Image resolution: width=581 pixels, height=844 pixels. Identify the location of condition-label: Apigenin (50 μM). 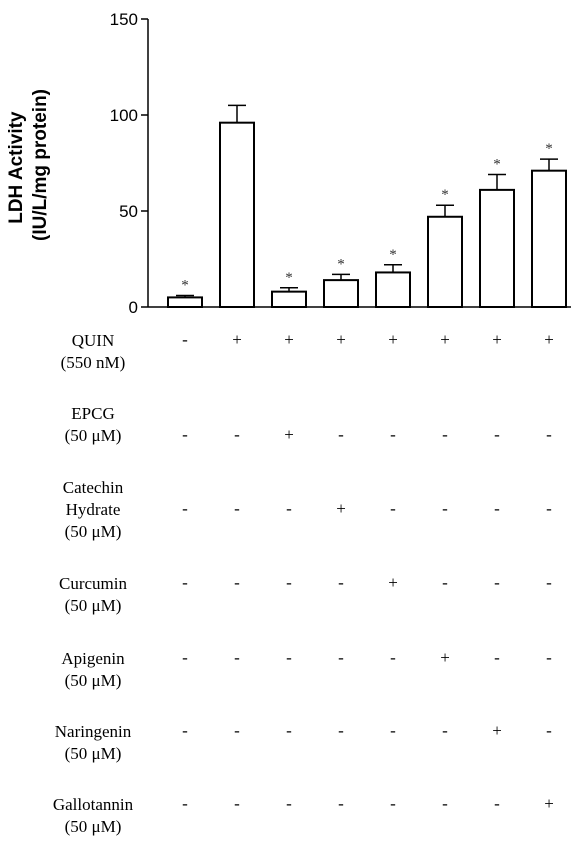
(93, 670).